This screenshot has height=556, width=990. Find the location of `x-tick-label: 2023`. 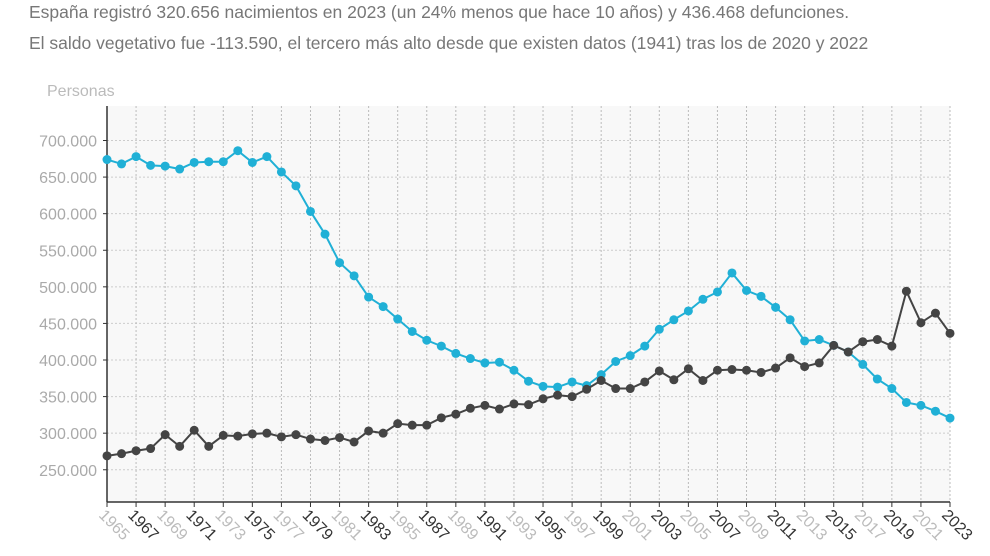

x-tick-label: 2023 is located at coordinates (956, 525).